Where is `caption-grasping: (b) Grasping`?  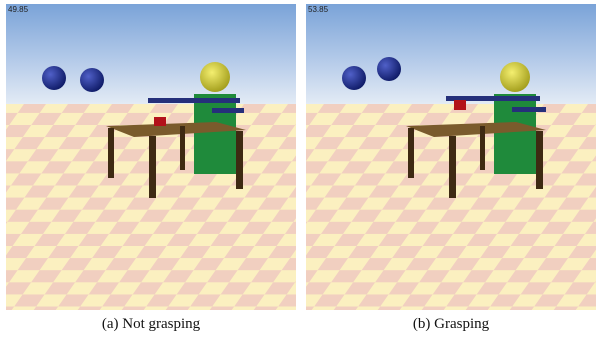
caption-grasping: (b) Grasping is located at coordinates (451, 324).